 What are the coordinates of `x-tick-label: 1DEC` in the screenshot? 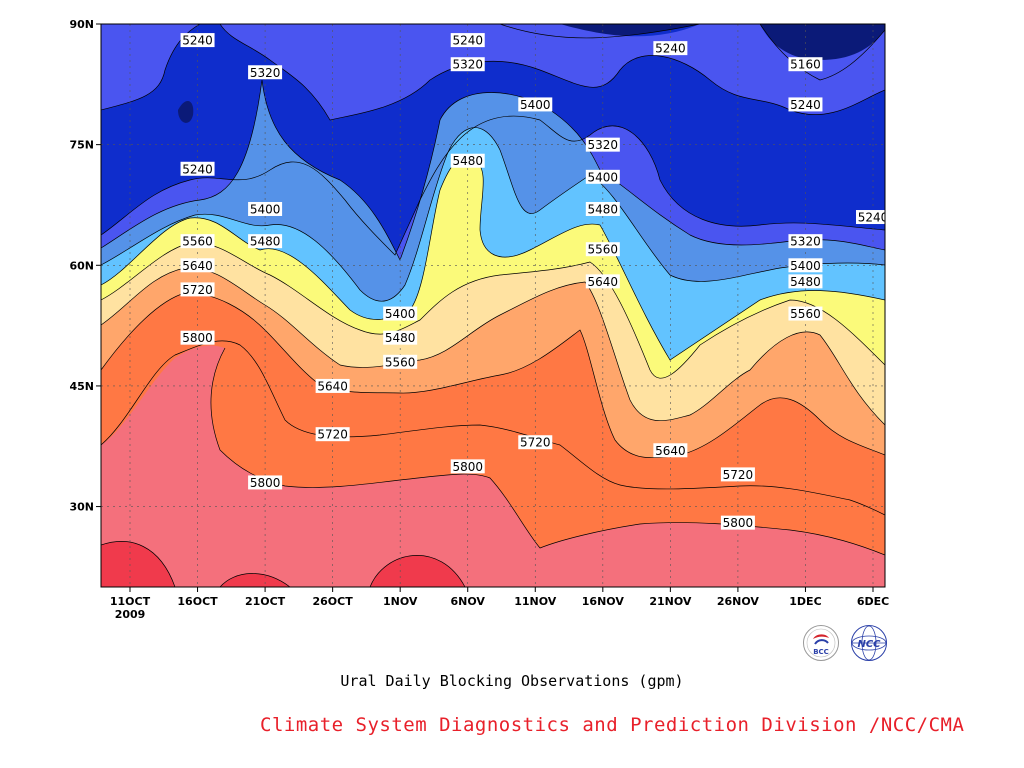 It's located at (805, 601).